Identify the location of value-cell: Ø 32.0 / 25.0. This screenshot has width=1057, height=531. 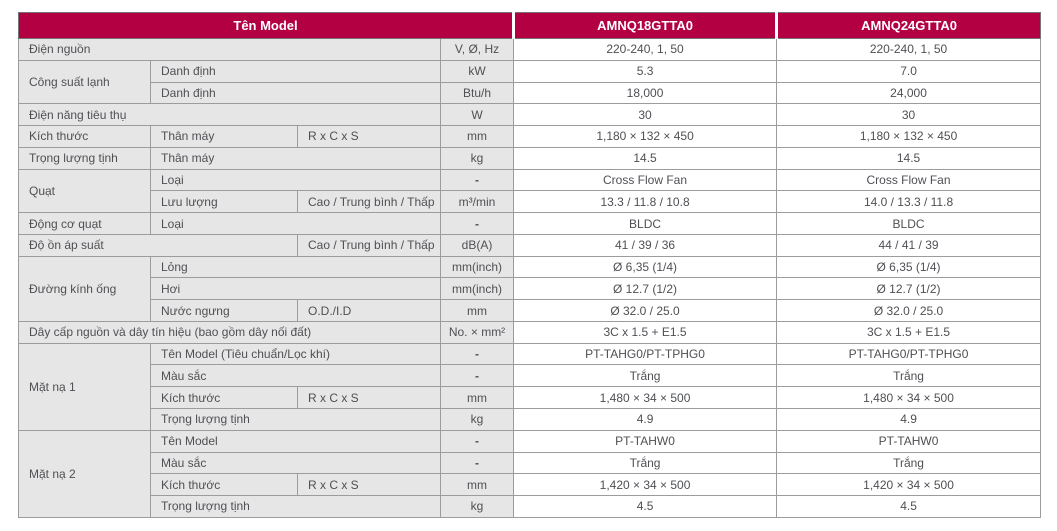
(645, 310).